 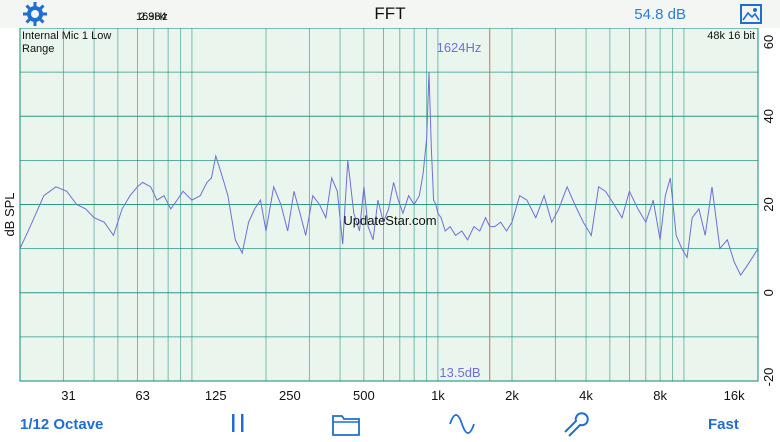 What do you see at coordinates (38, 49) in the screenshot?
I see `mode-label: Range` at bounding box center [38, 49].